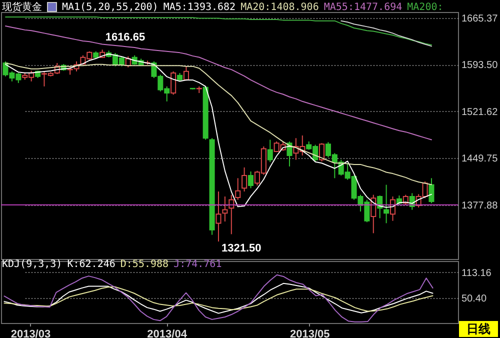  What do you see at coordinates (22, 7) in the screenshot?
I see `chart-title: 现货黄金` at bounding box center [22, 7].